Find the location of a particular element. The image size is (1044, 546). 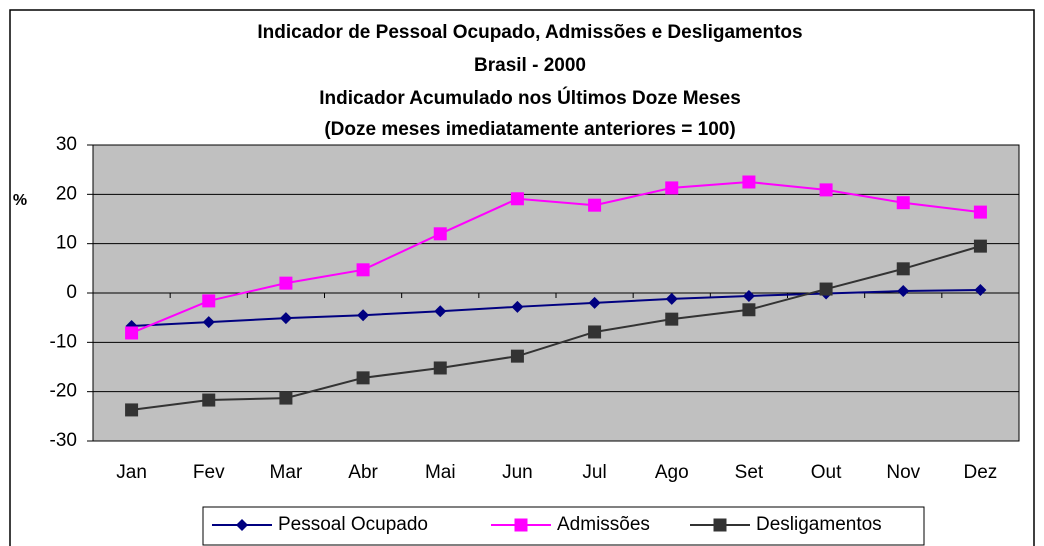

legend-label: Pessoal Ocupado is located at coordinates (353, 524).